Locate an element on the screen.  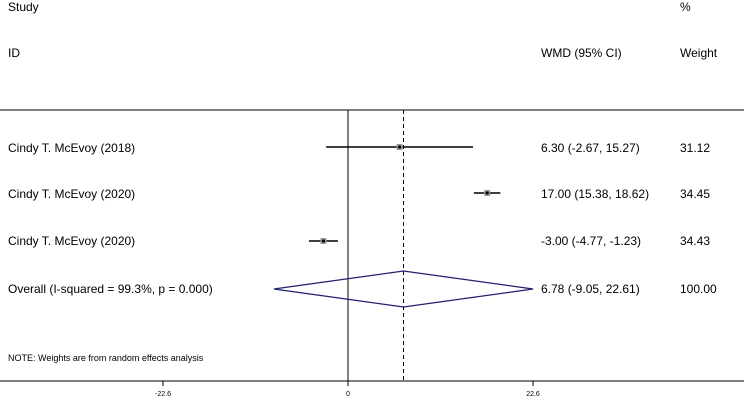
x-tick-label-zero: 0 is located at coordinates (348, 394).